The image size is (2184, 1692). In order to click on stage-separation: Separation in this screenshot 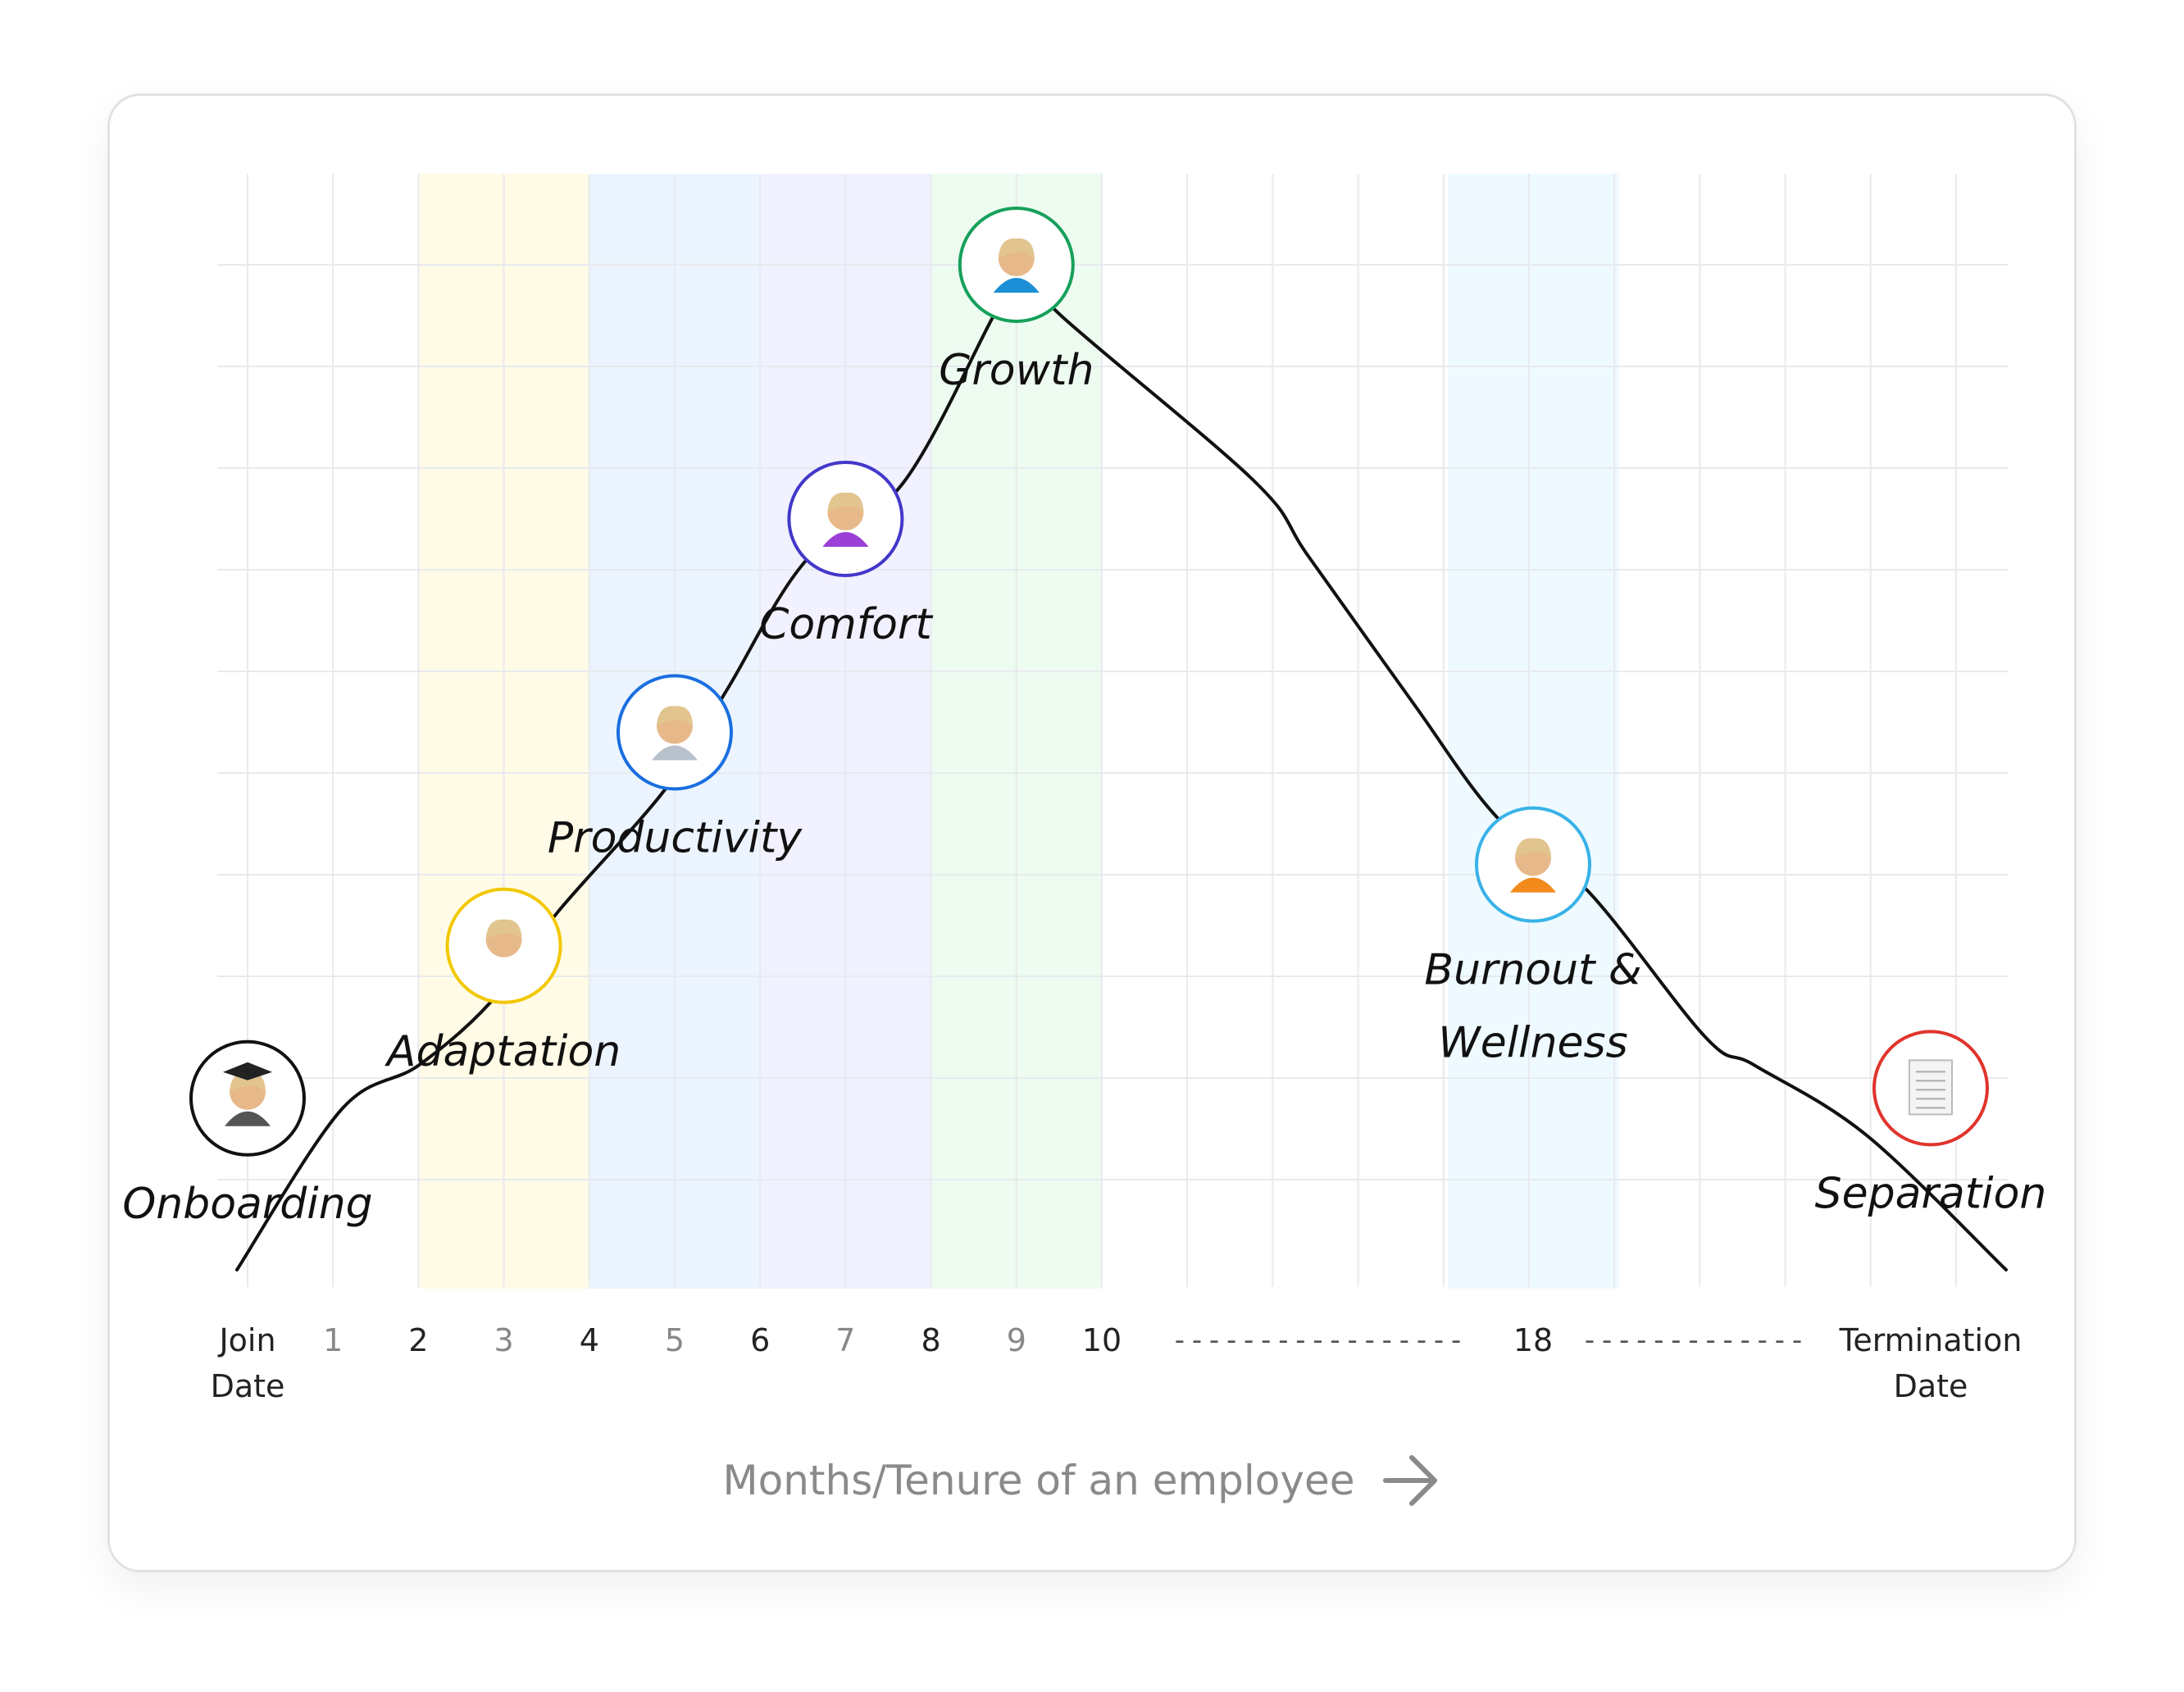, I will do `click(1931, 1124)`.